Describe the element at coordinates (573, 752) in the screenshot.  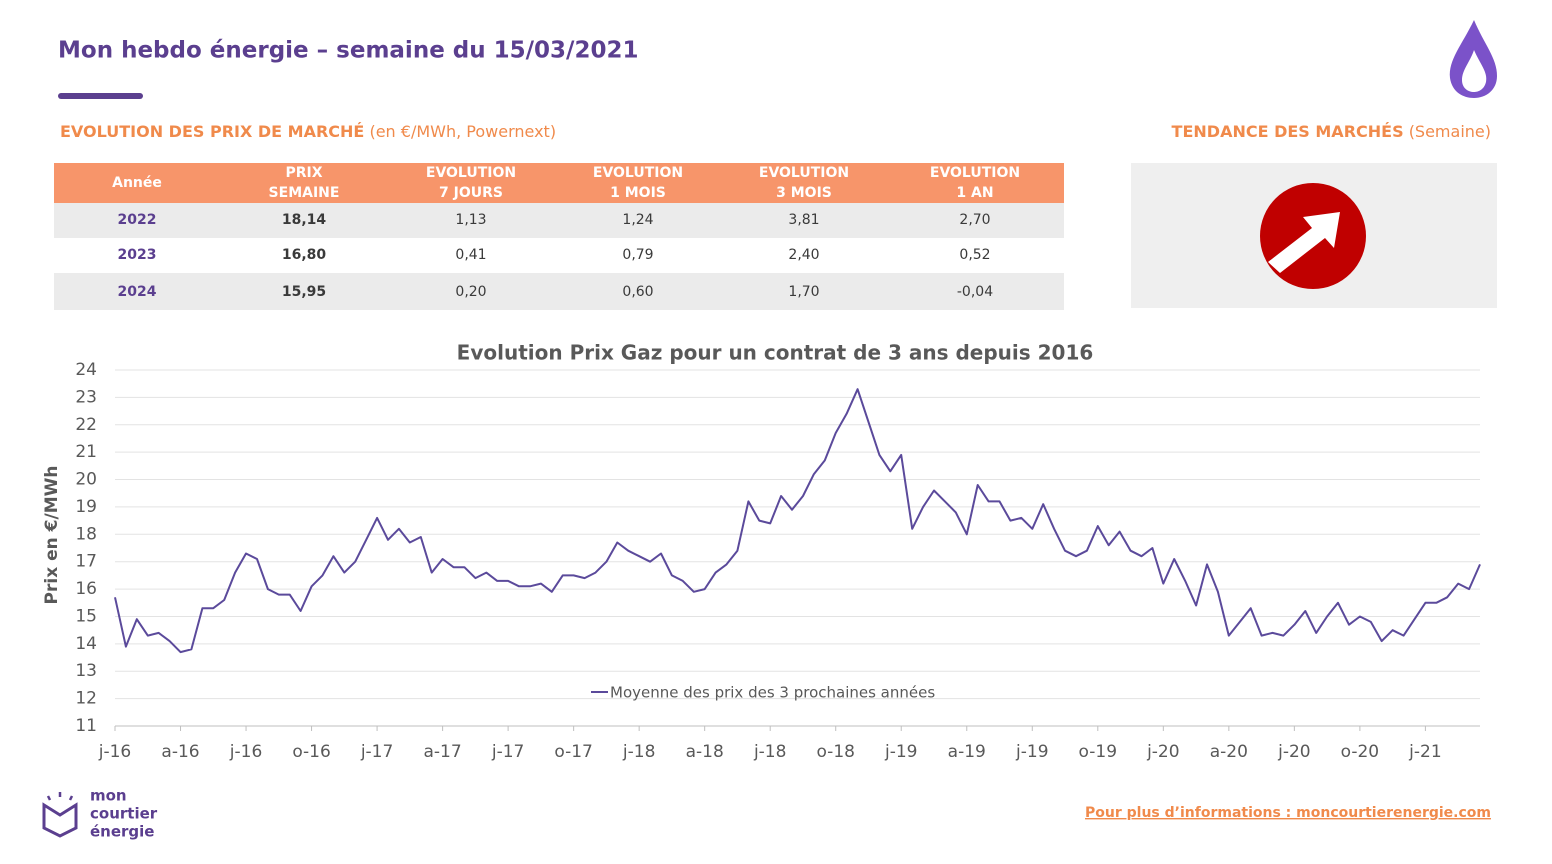
I see `x-tick-label: o-17` at that location.